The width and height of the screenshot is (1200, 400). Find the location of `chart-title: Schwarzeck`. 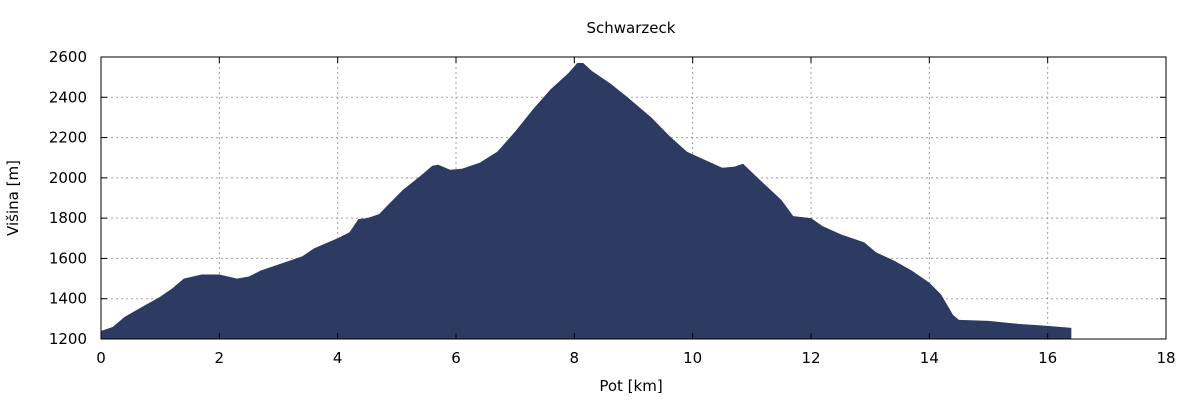

chart-title: Schwarzeck is located at coordinates (631, 28).